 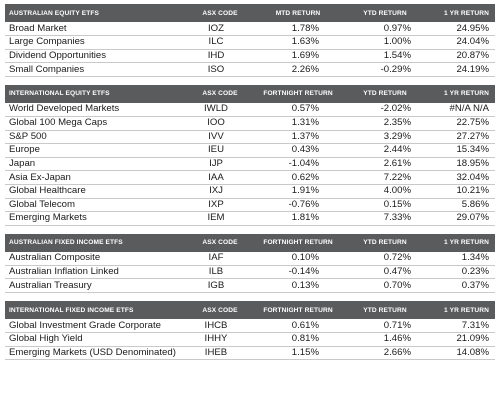 What do you see at coordinates (250, 177) in the screenshot?
I see `table-row: Asia Ex-Japan IAA 0.62% 7.22% 32.04%` at bounding box center [250, 177].